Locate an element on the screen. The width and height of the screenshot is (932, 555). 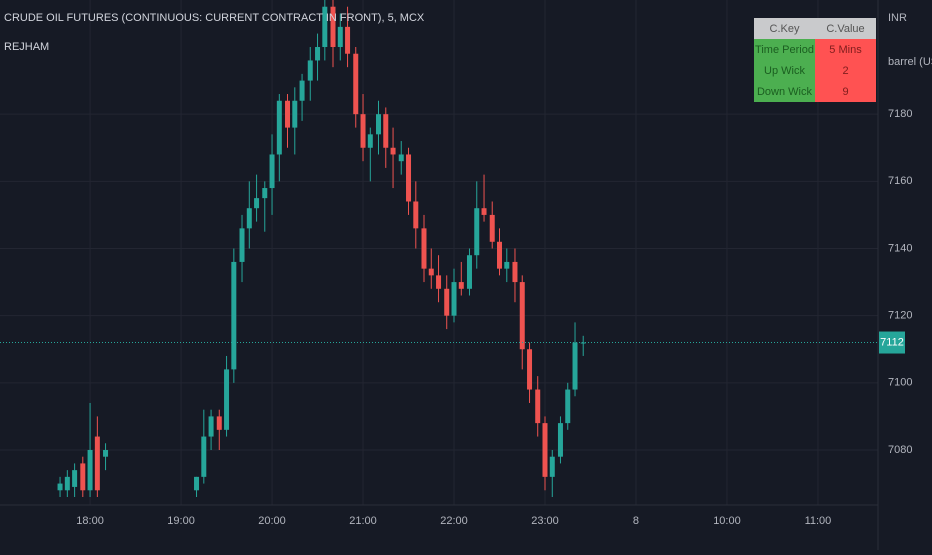
key-cell: Down Wick is located at coordinates (784, 91).